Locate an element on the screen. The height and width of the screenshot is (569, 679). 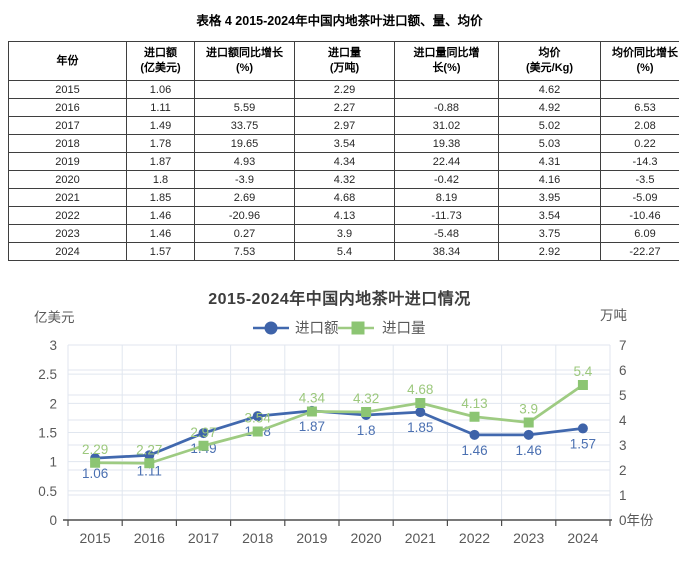
data-label: 1.87 is located at coordinates (312, 426).